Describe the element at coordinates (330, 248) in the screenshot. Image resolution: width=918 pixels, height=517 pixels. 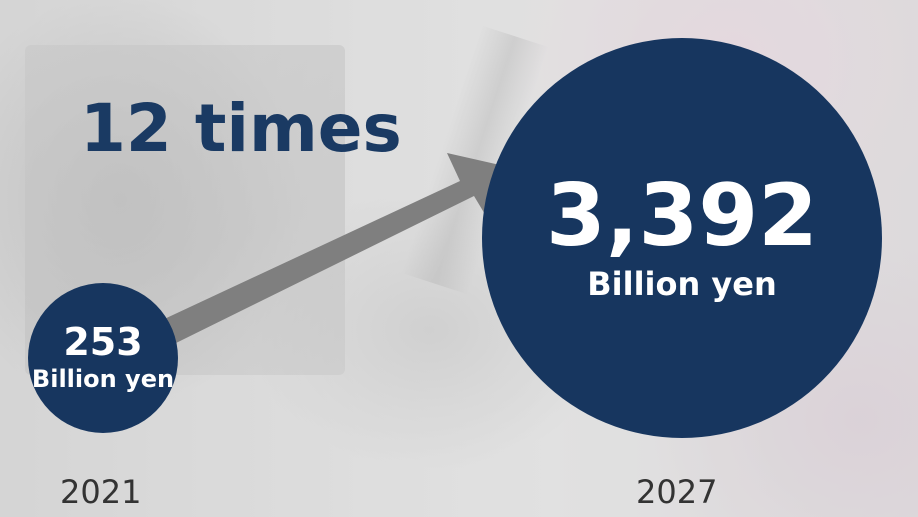
I see `growth-arrow-shape` at that location.